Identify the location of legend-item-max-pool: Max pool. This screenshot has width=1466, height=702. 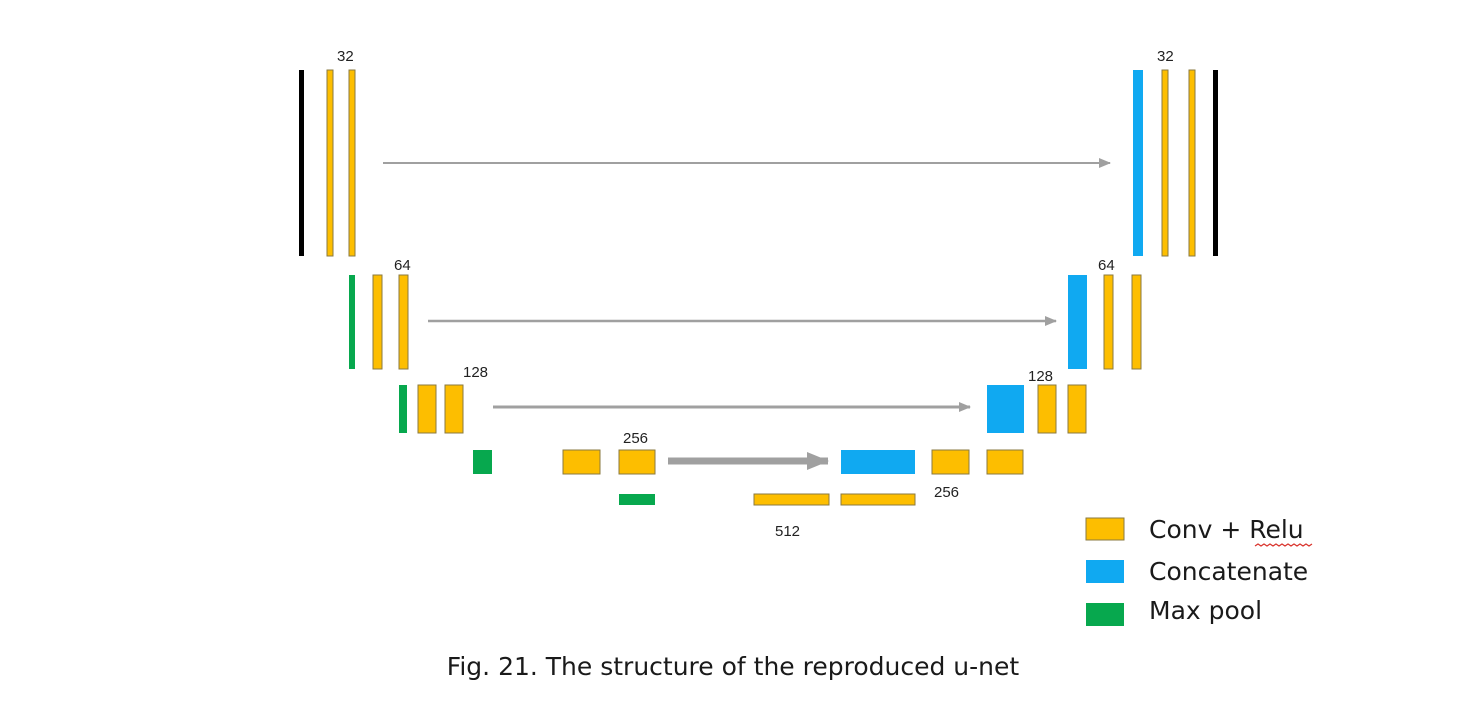
(1174, 611).